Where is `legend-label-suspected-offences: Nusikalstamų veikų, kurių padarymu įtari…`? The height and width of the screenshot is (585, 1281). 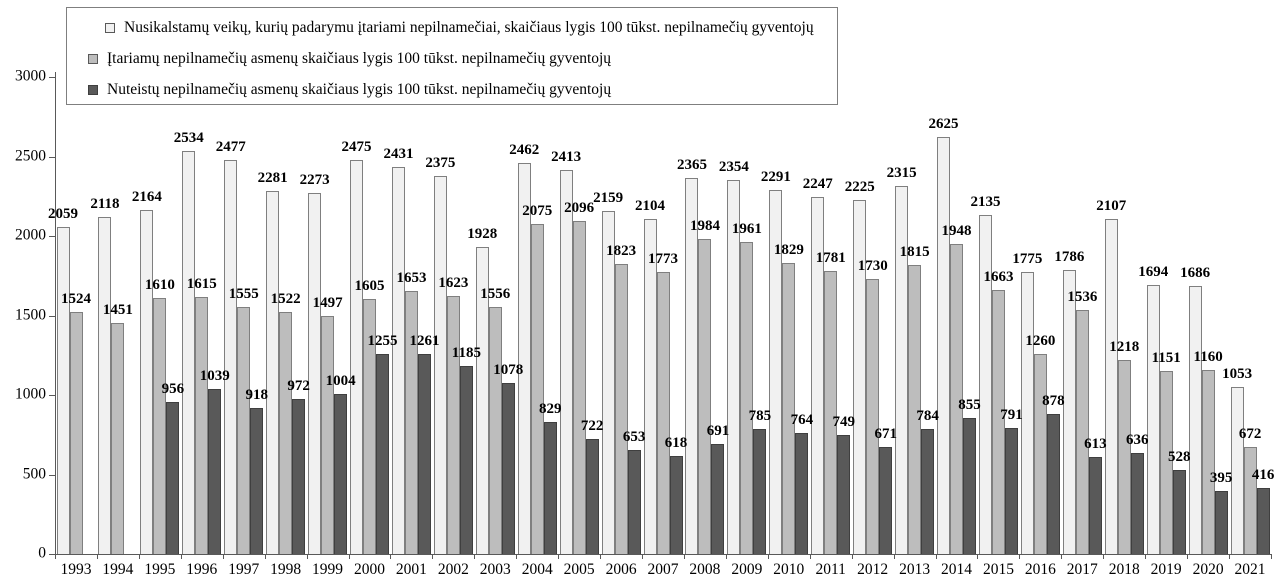
legend-label-suspected-offences: Nusikalstamų veikų, kurių padarymu įtari… is located at coordinates (469, 27).